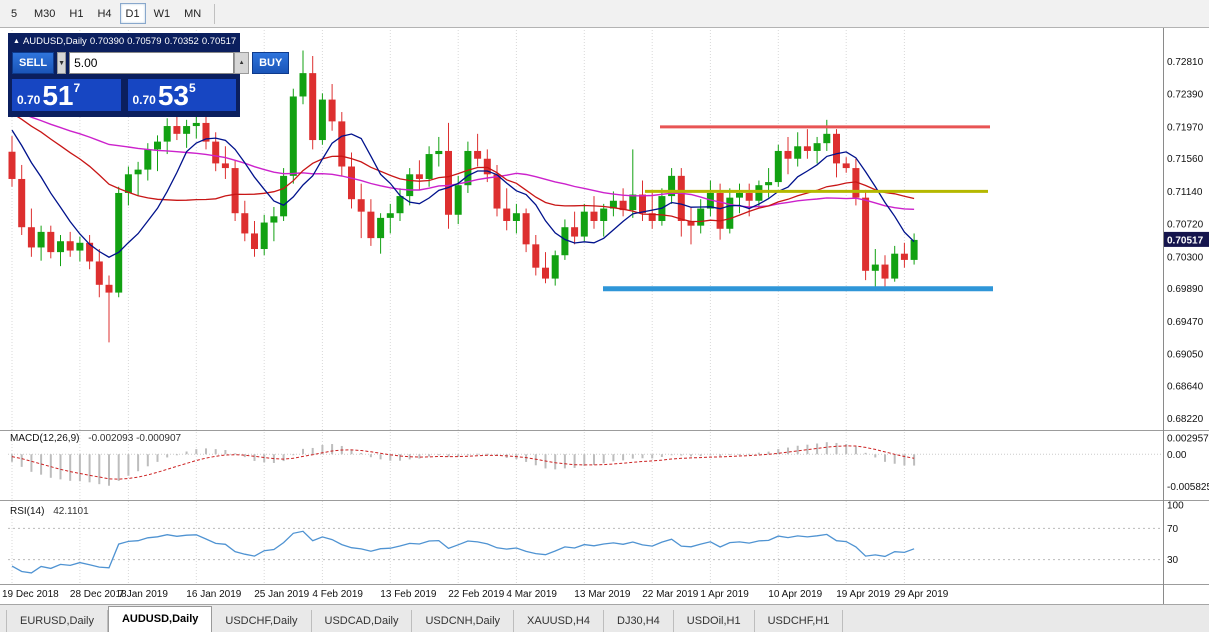 The image size is (1209, 632). Describe the element at coordinates (57, 621) in the screenshot. I see `chart-tab-eurusd-daily: EURUSD,Daily` at that location.